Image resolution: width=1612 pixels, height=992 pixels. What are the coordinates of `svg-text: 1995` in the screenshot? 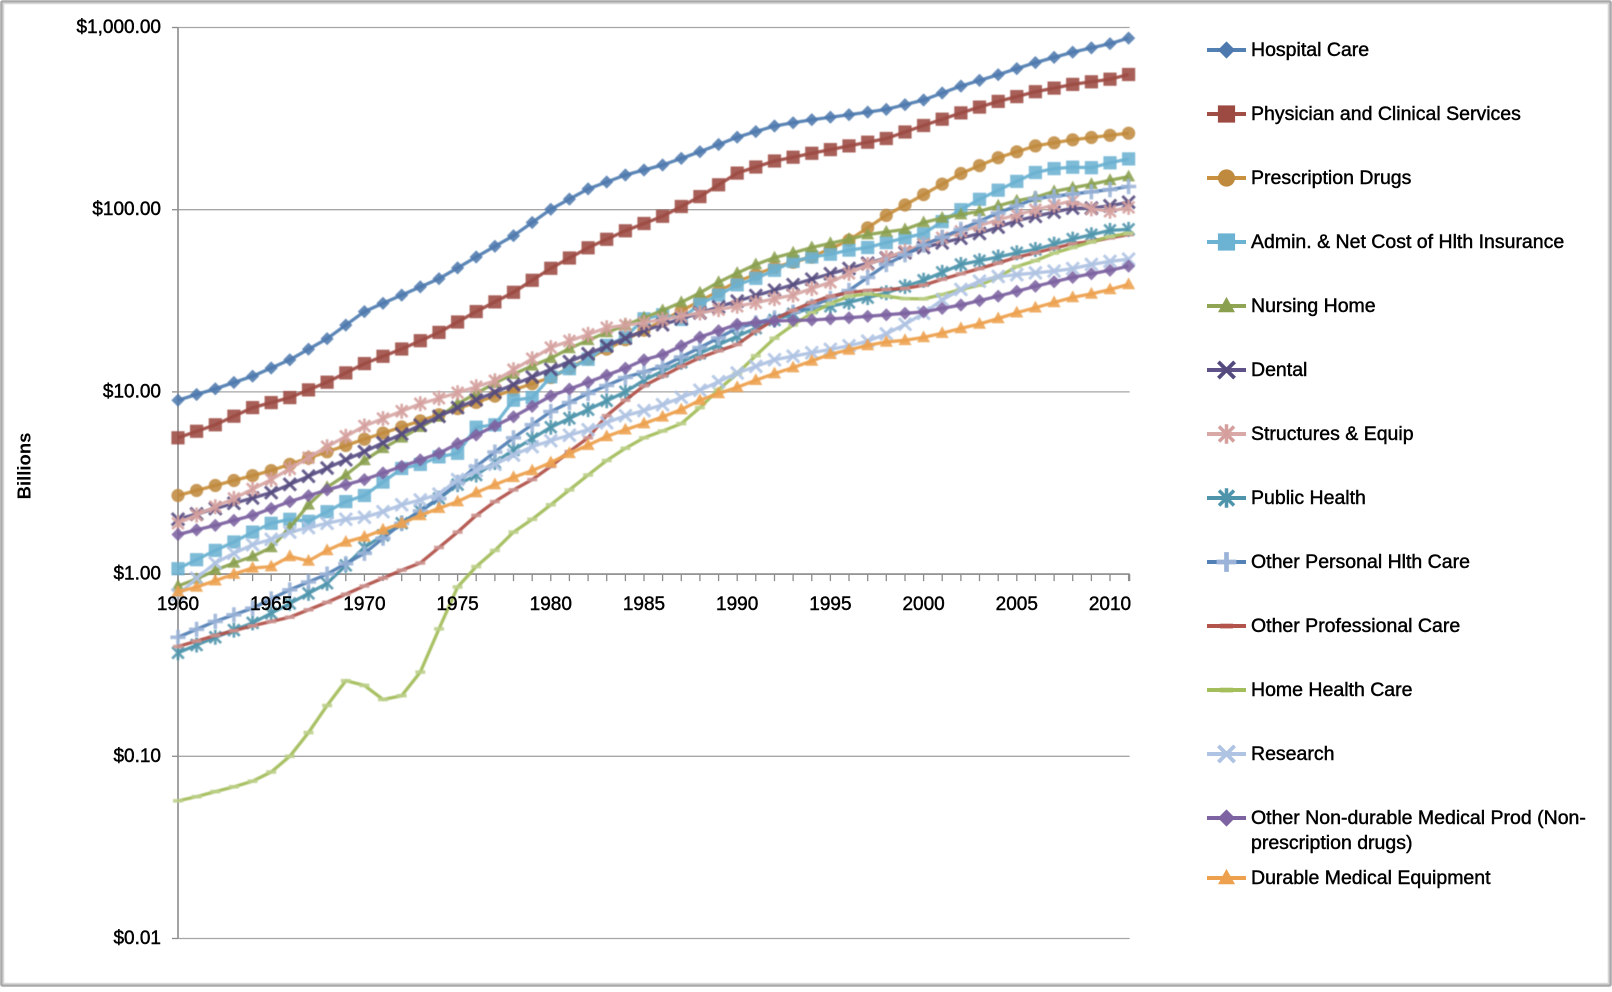 It's located at (830, 604).